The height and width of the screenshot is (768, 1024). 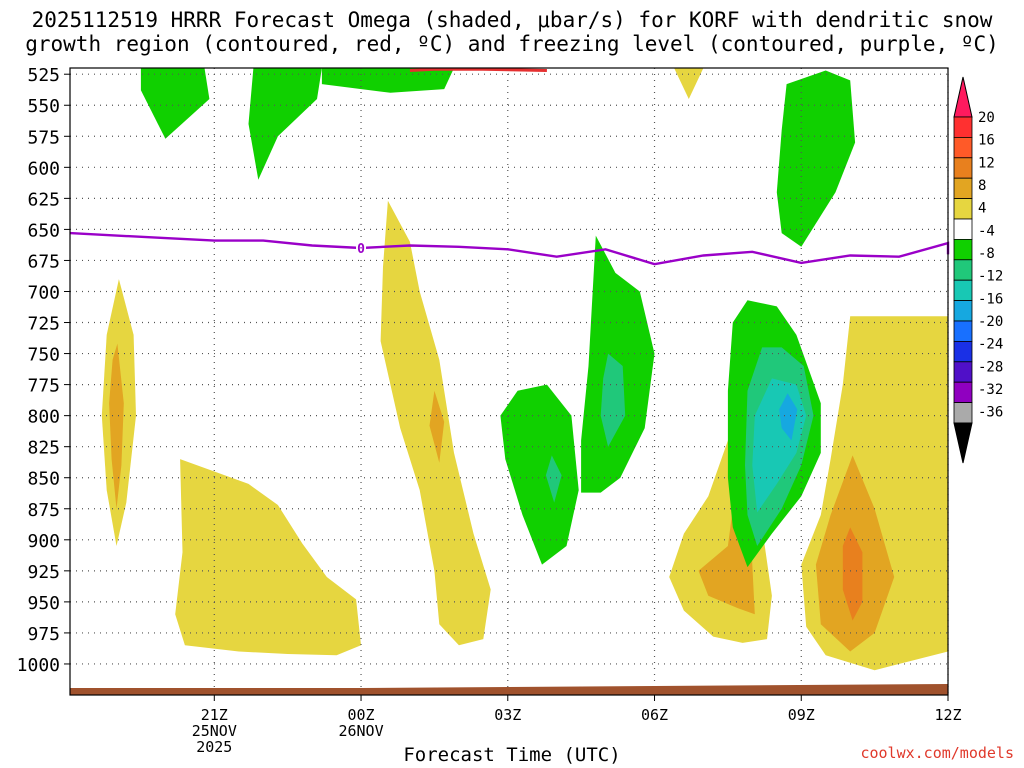 What do you see at coordinates (43, 417) in the screenshot?
I see `y-tick-label-800: 800` at bounding box center [43, 417].